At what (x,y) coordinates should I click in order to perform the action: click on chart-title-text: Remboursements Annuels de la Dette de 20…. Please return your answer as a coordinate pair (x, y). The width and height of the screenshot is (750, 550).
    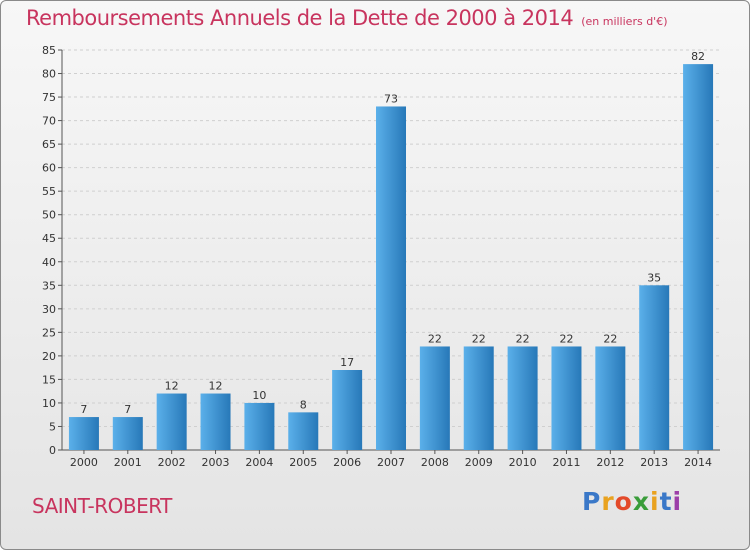
    Looking at the image, I should click on (300, 18).